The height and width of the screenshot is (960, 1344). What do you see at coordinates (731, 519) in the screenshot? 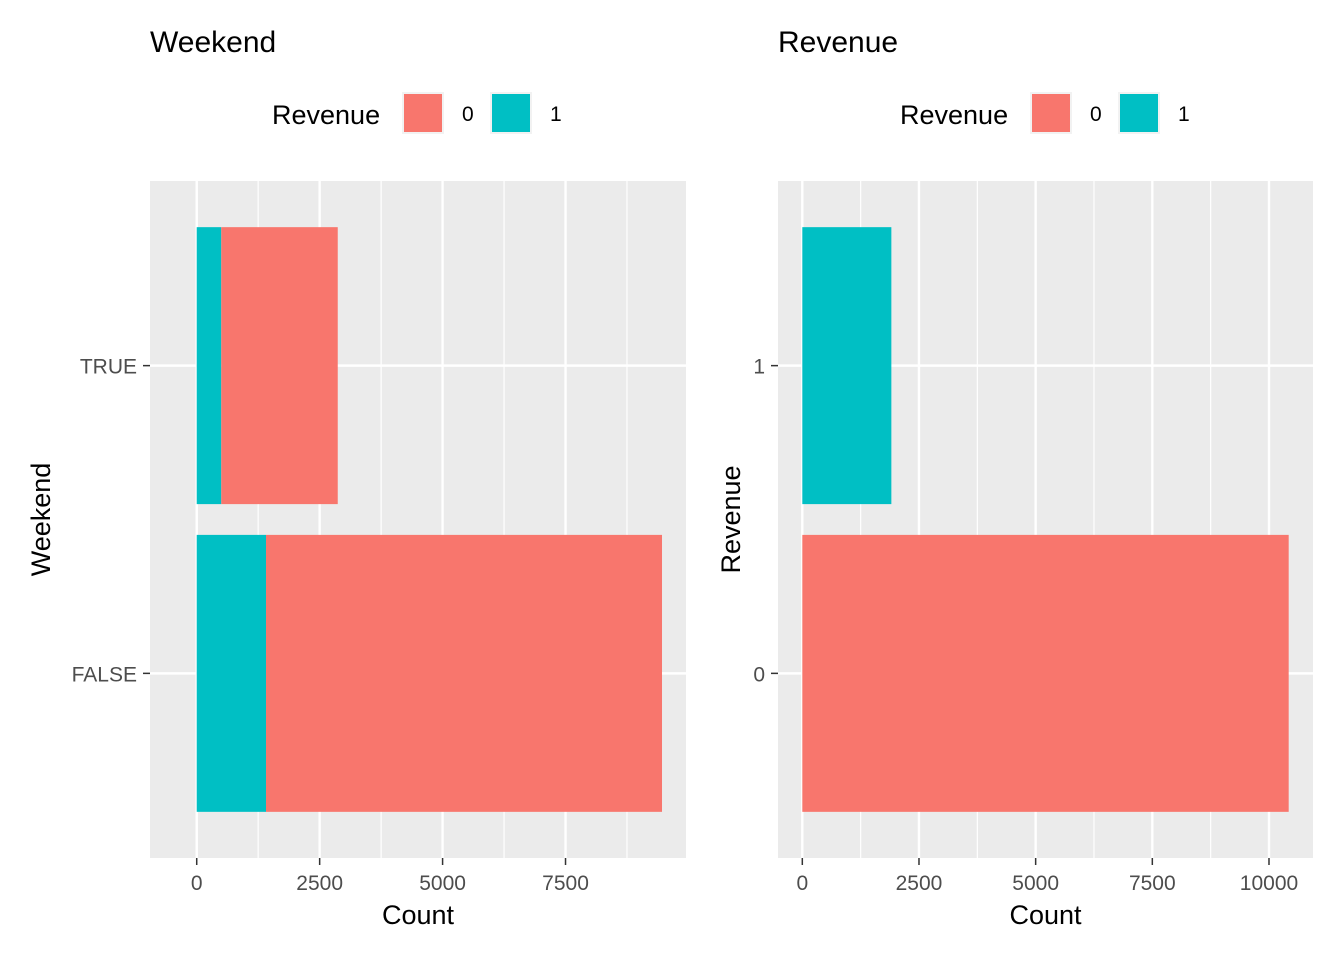
I see `y-axis-title: Revenue` at bounding box center [731, 519].